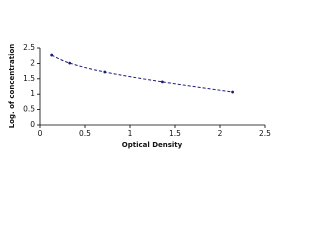 The height and width of the screenshot is (240, 320). I want to click on y-axis-label: Log. of concentration, so click(12, 86).